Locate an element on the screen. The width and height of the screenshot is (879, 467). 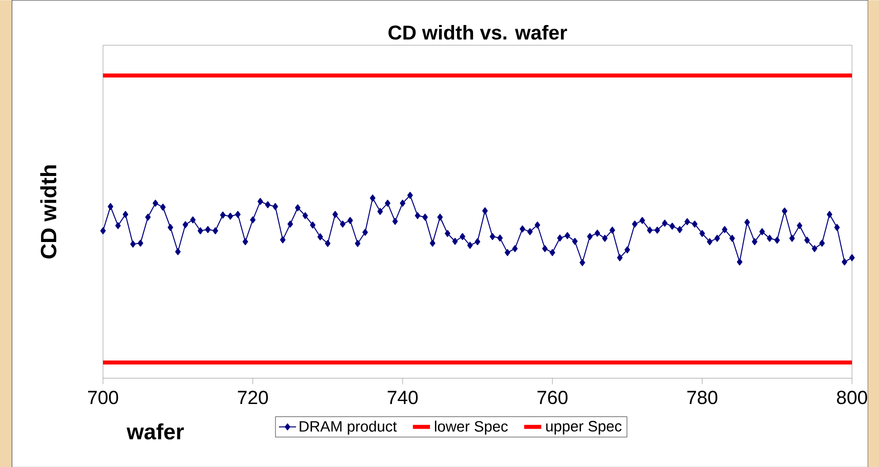
legend-label: DRAM product is located at coordinates (348, 427).